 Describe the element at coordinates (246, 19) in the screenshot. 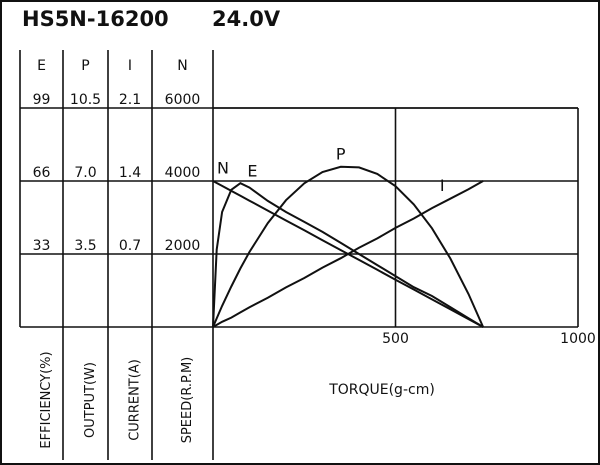

I see `chart-subtitle: 24.0V` at that location.